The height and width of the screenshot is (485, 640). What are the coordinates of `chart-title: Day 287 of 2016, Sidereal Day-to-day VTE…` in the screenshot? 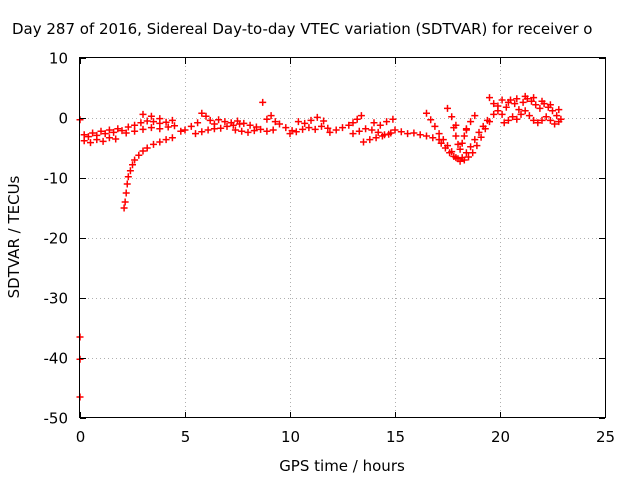 It's located at (302, 29).